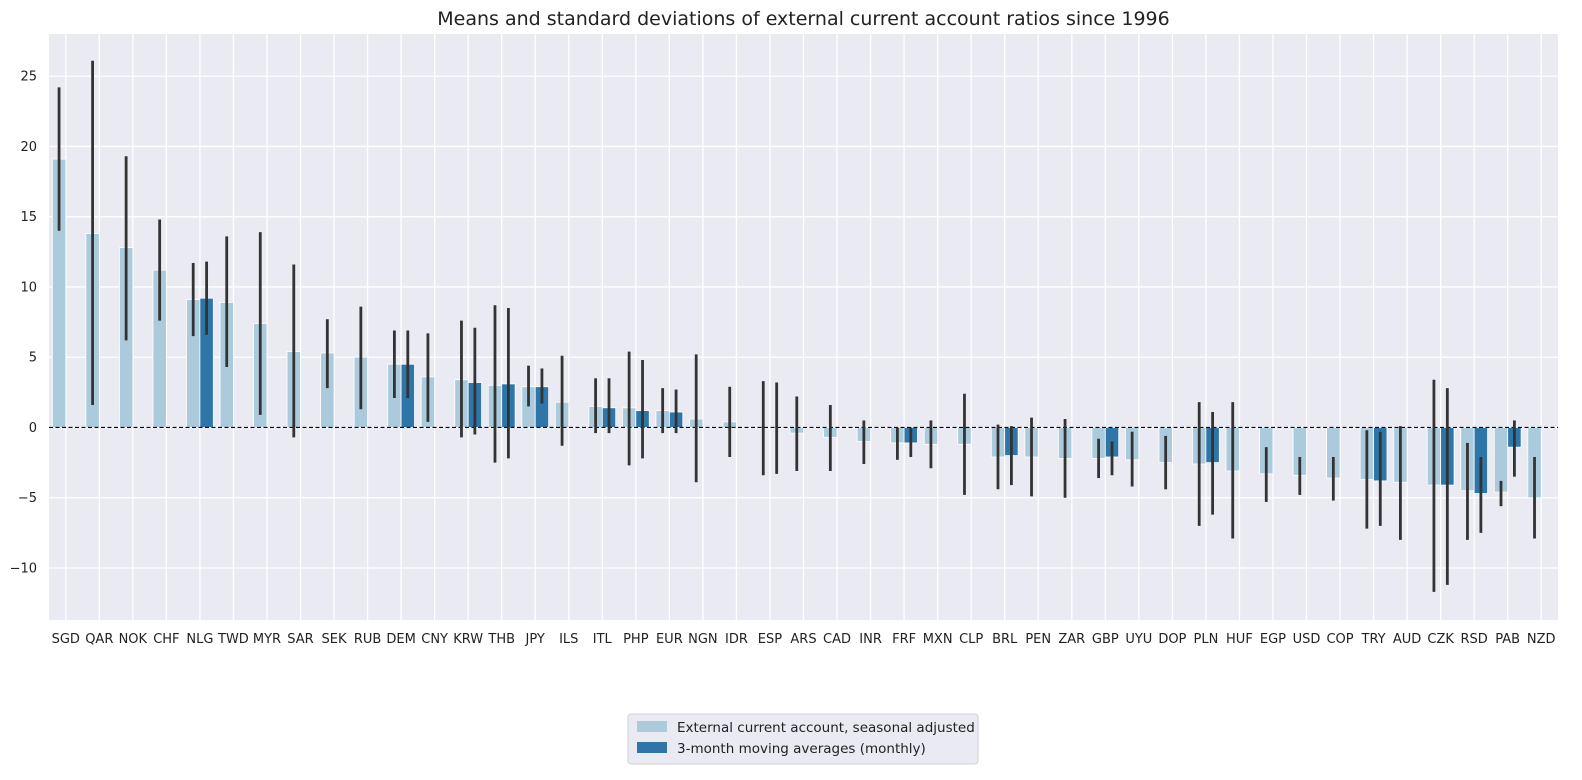  I want to click on x-tick-label-itl: ITL, so click(603, 639).